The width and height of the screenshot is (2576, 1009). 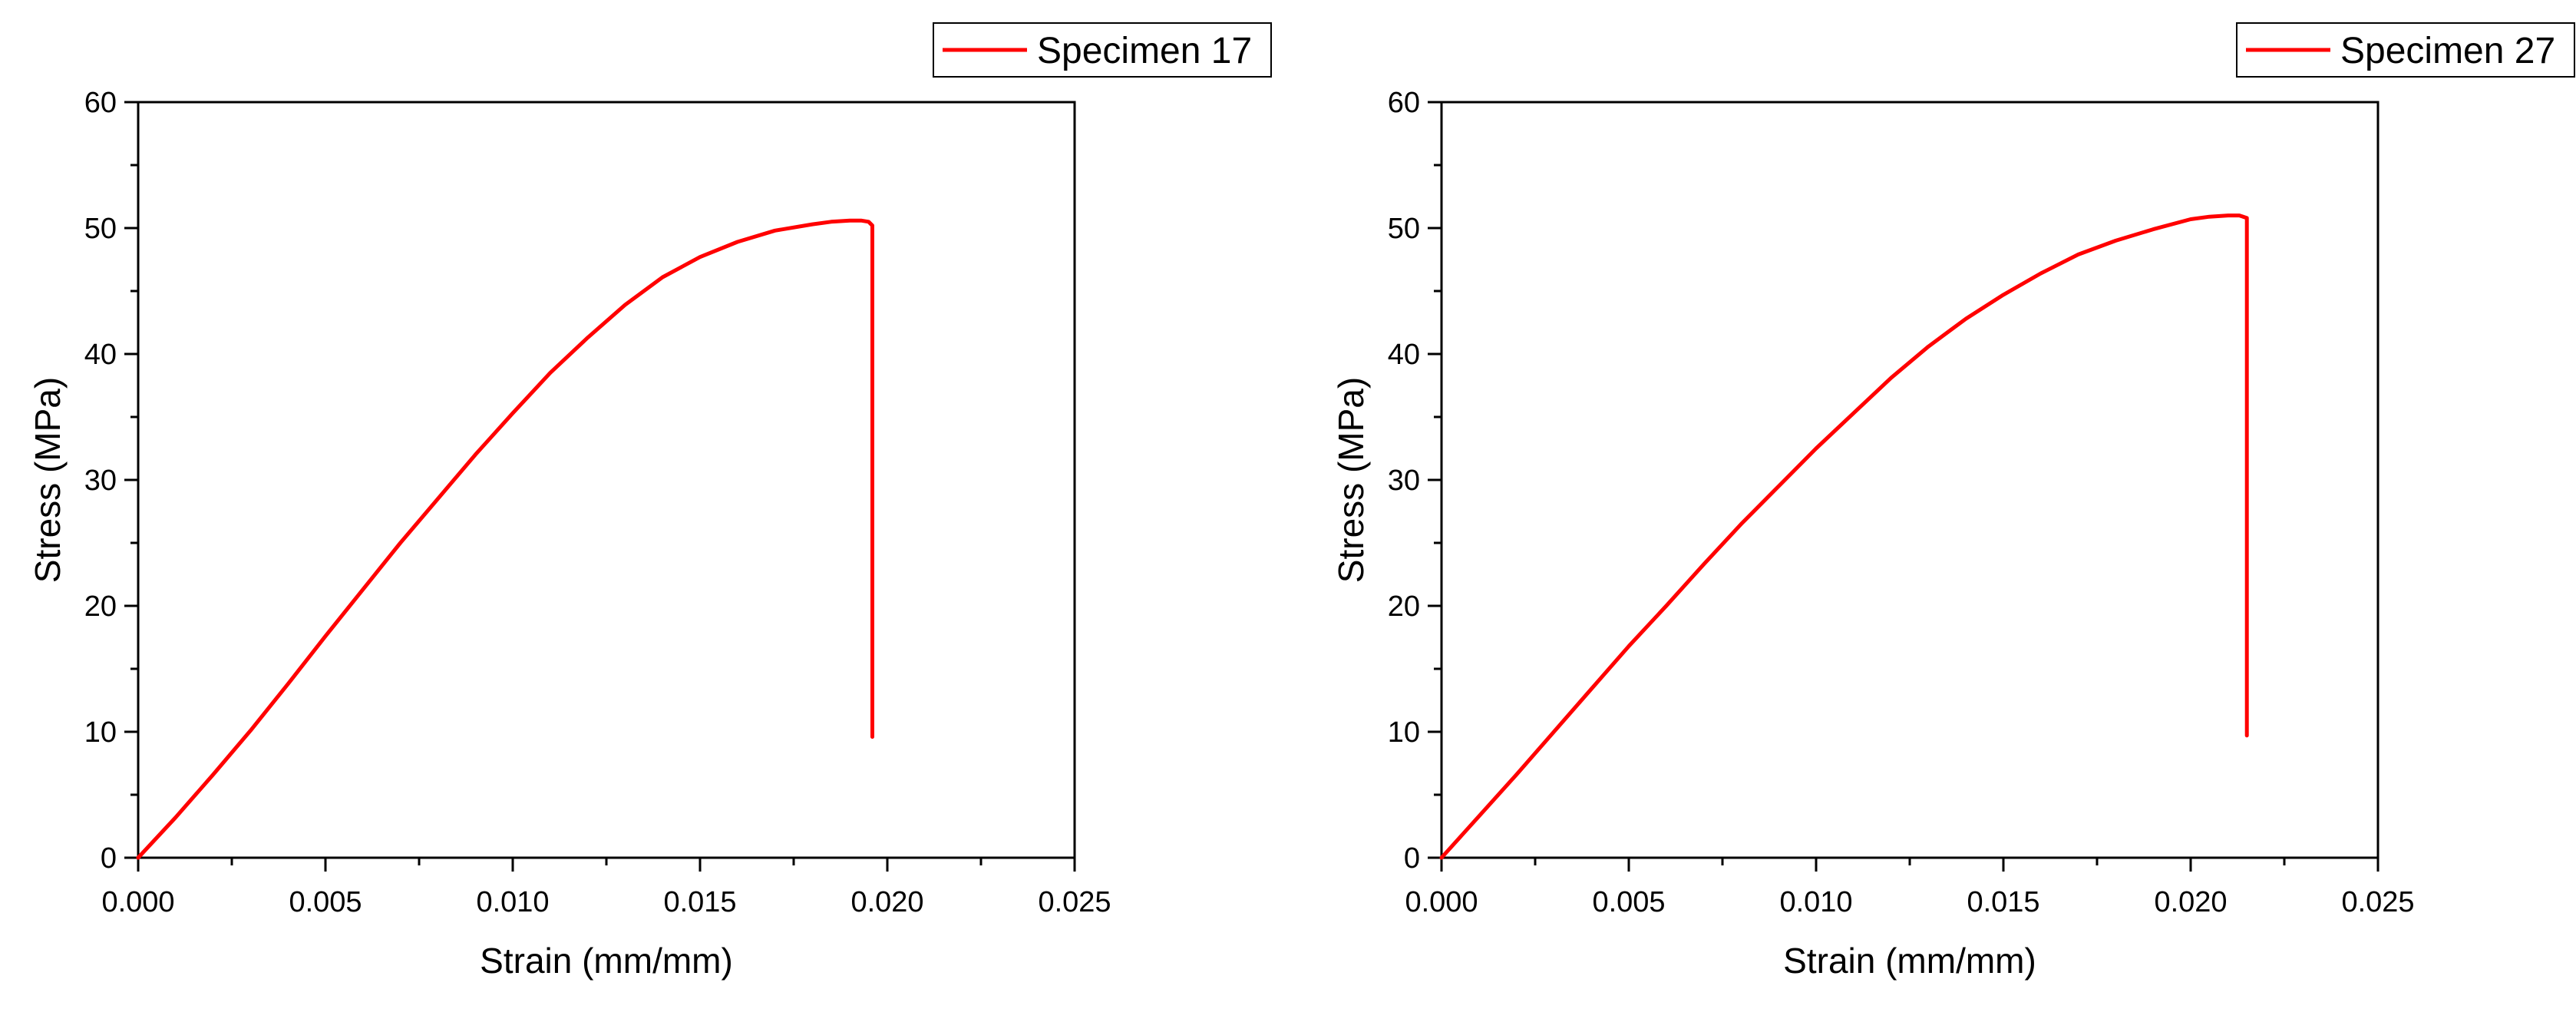 What do you see at coordinates (2447, 51) in the screenshot?
I see `legend-label: Specimen 27` at bounding box center [2447, 51].